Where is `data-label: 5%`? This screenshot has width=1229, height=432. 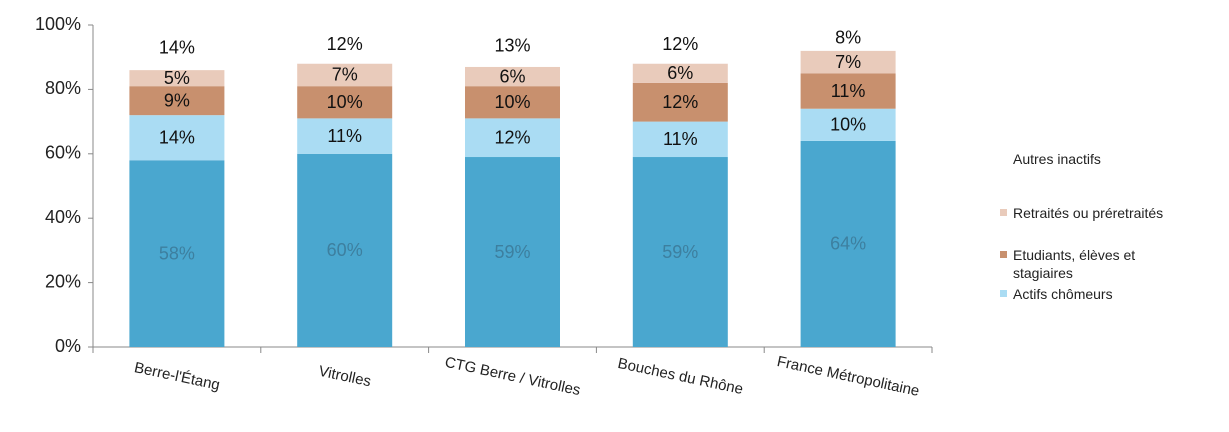 data-label: 5% is located at coordinates (177, 78).